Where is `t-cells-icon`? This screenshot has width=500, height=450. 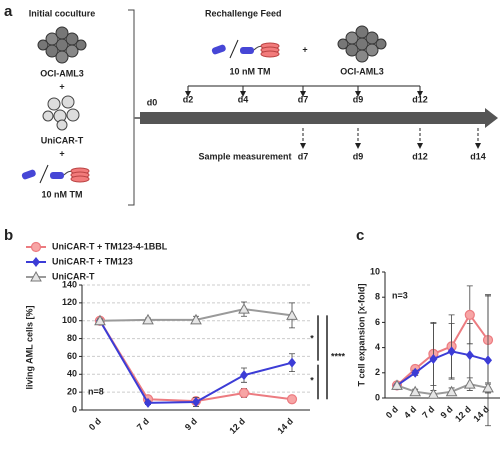 t-cells-icon is located at coordinates (61, 113).